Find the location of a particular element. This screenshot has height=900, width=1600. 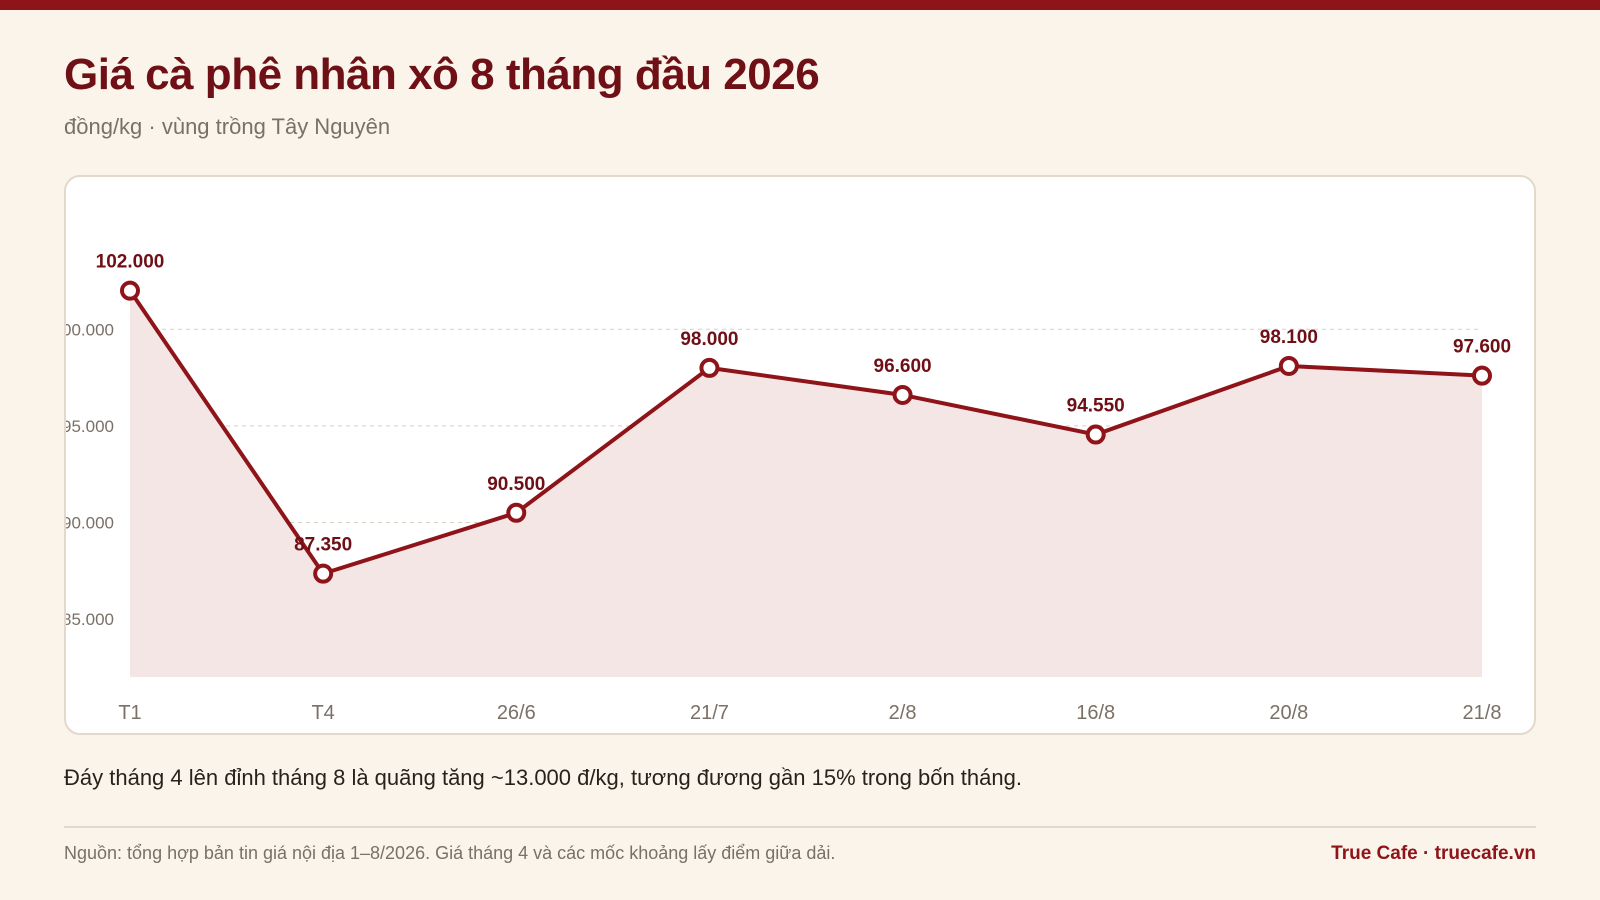

data-label: 102.000 is located at coordinates (130, 262).